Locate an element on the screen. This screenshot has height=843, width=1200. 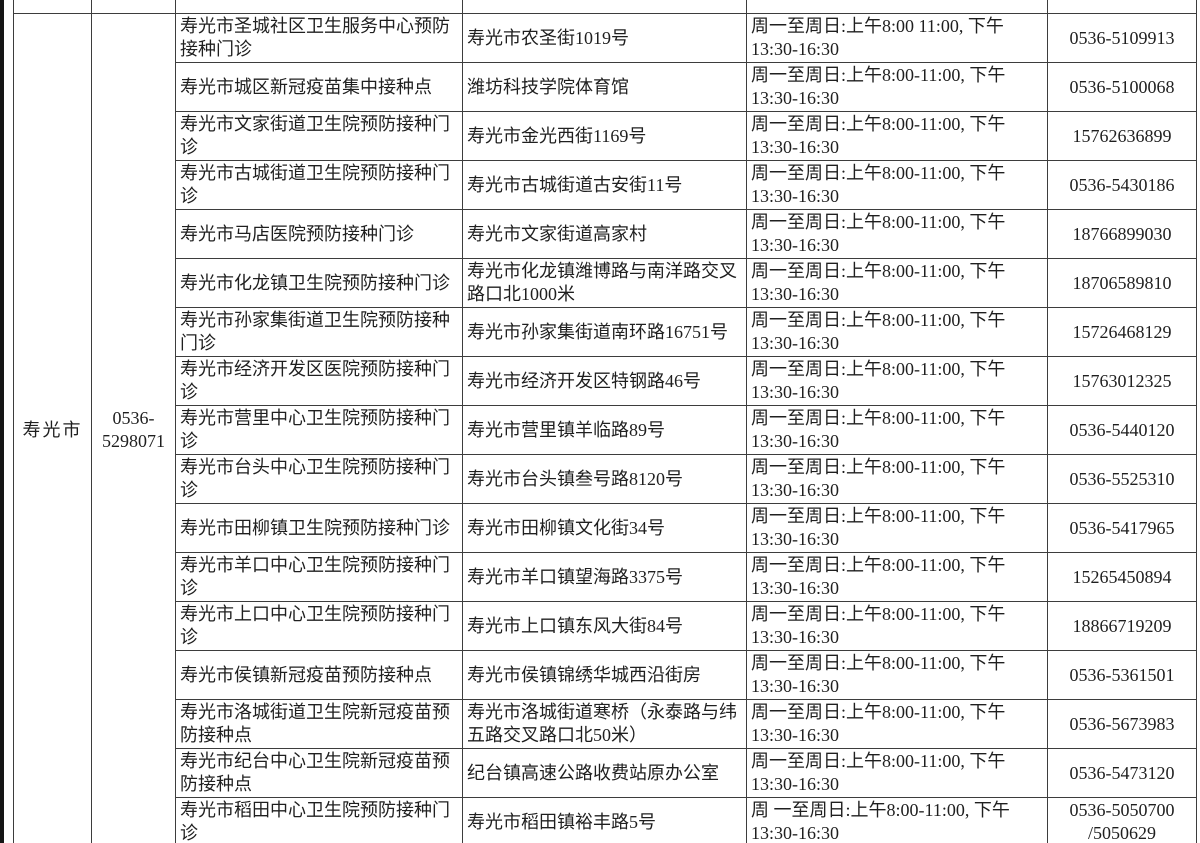
clinic-address-cell: 寿光市洛城街道寒桥（永泰路与纬五路交叉路口北50米） is located at coordinates (604, 724).